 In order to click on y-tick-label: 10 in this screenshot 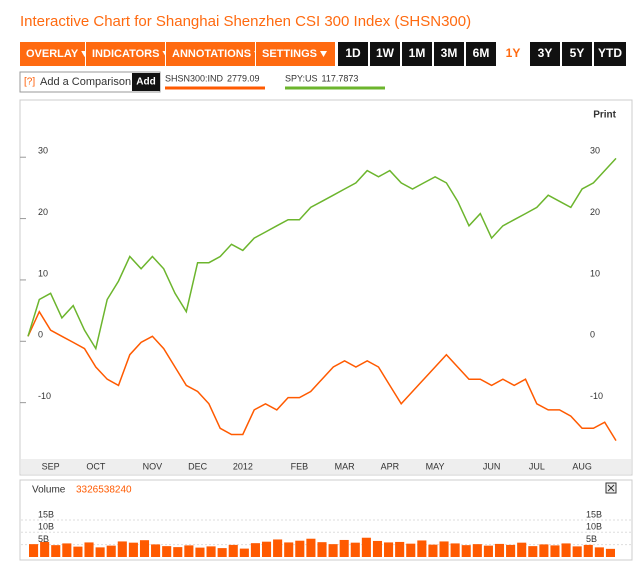, I will do `click(43, 273)`.